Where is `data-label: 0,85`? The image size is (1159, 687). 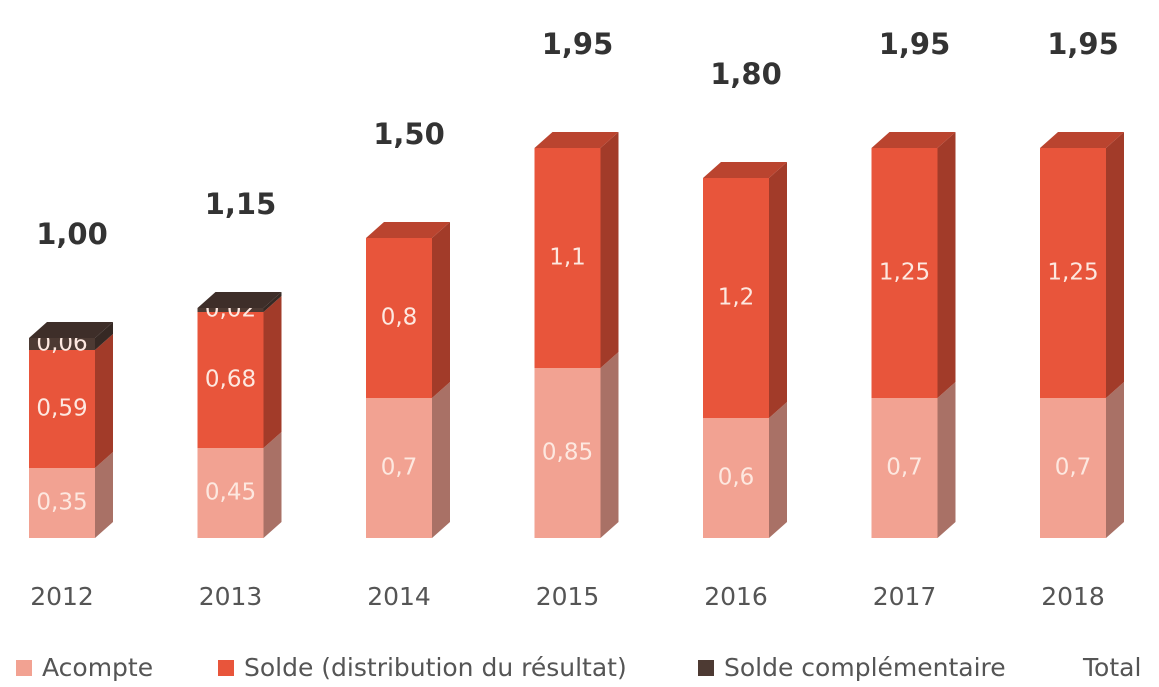
data-label: 0,85 is located at coordinates (567, 453).